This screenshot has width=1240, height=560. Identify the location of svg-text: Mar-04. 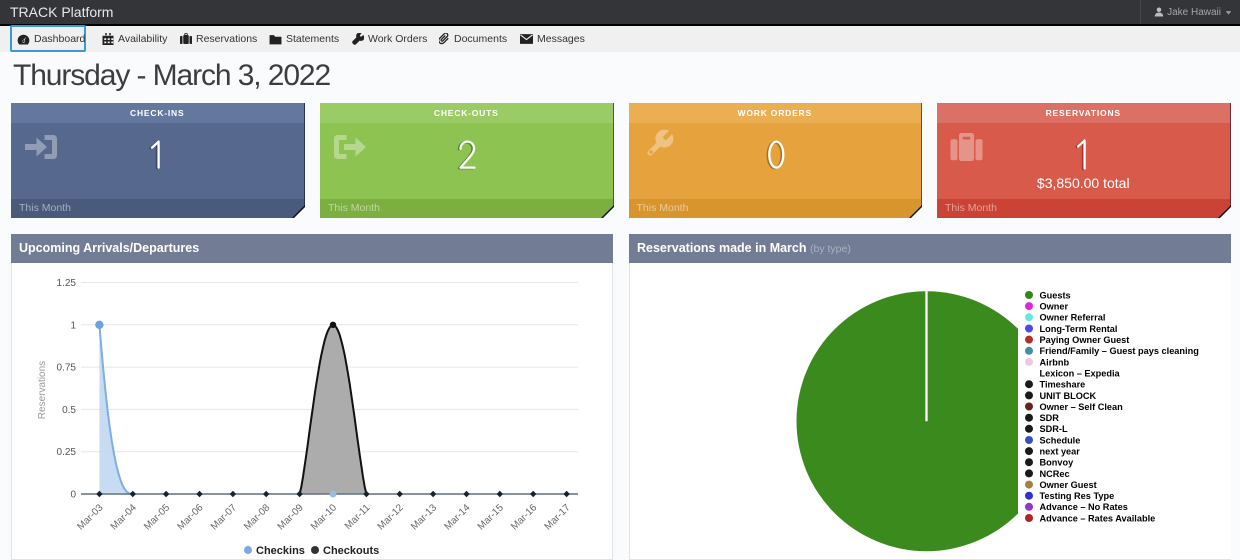
(124, 517).